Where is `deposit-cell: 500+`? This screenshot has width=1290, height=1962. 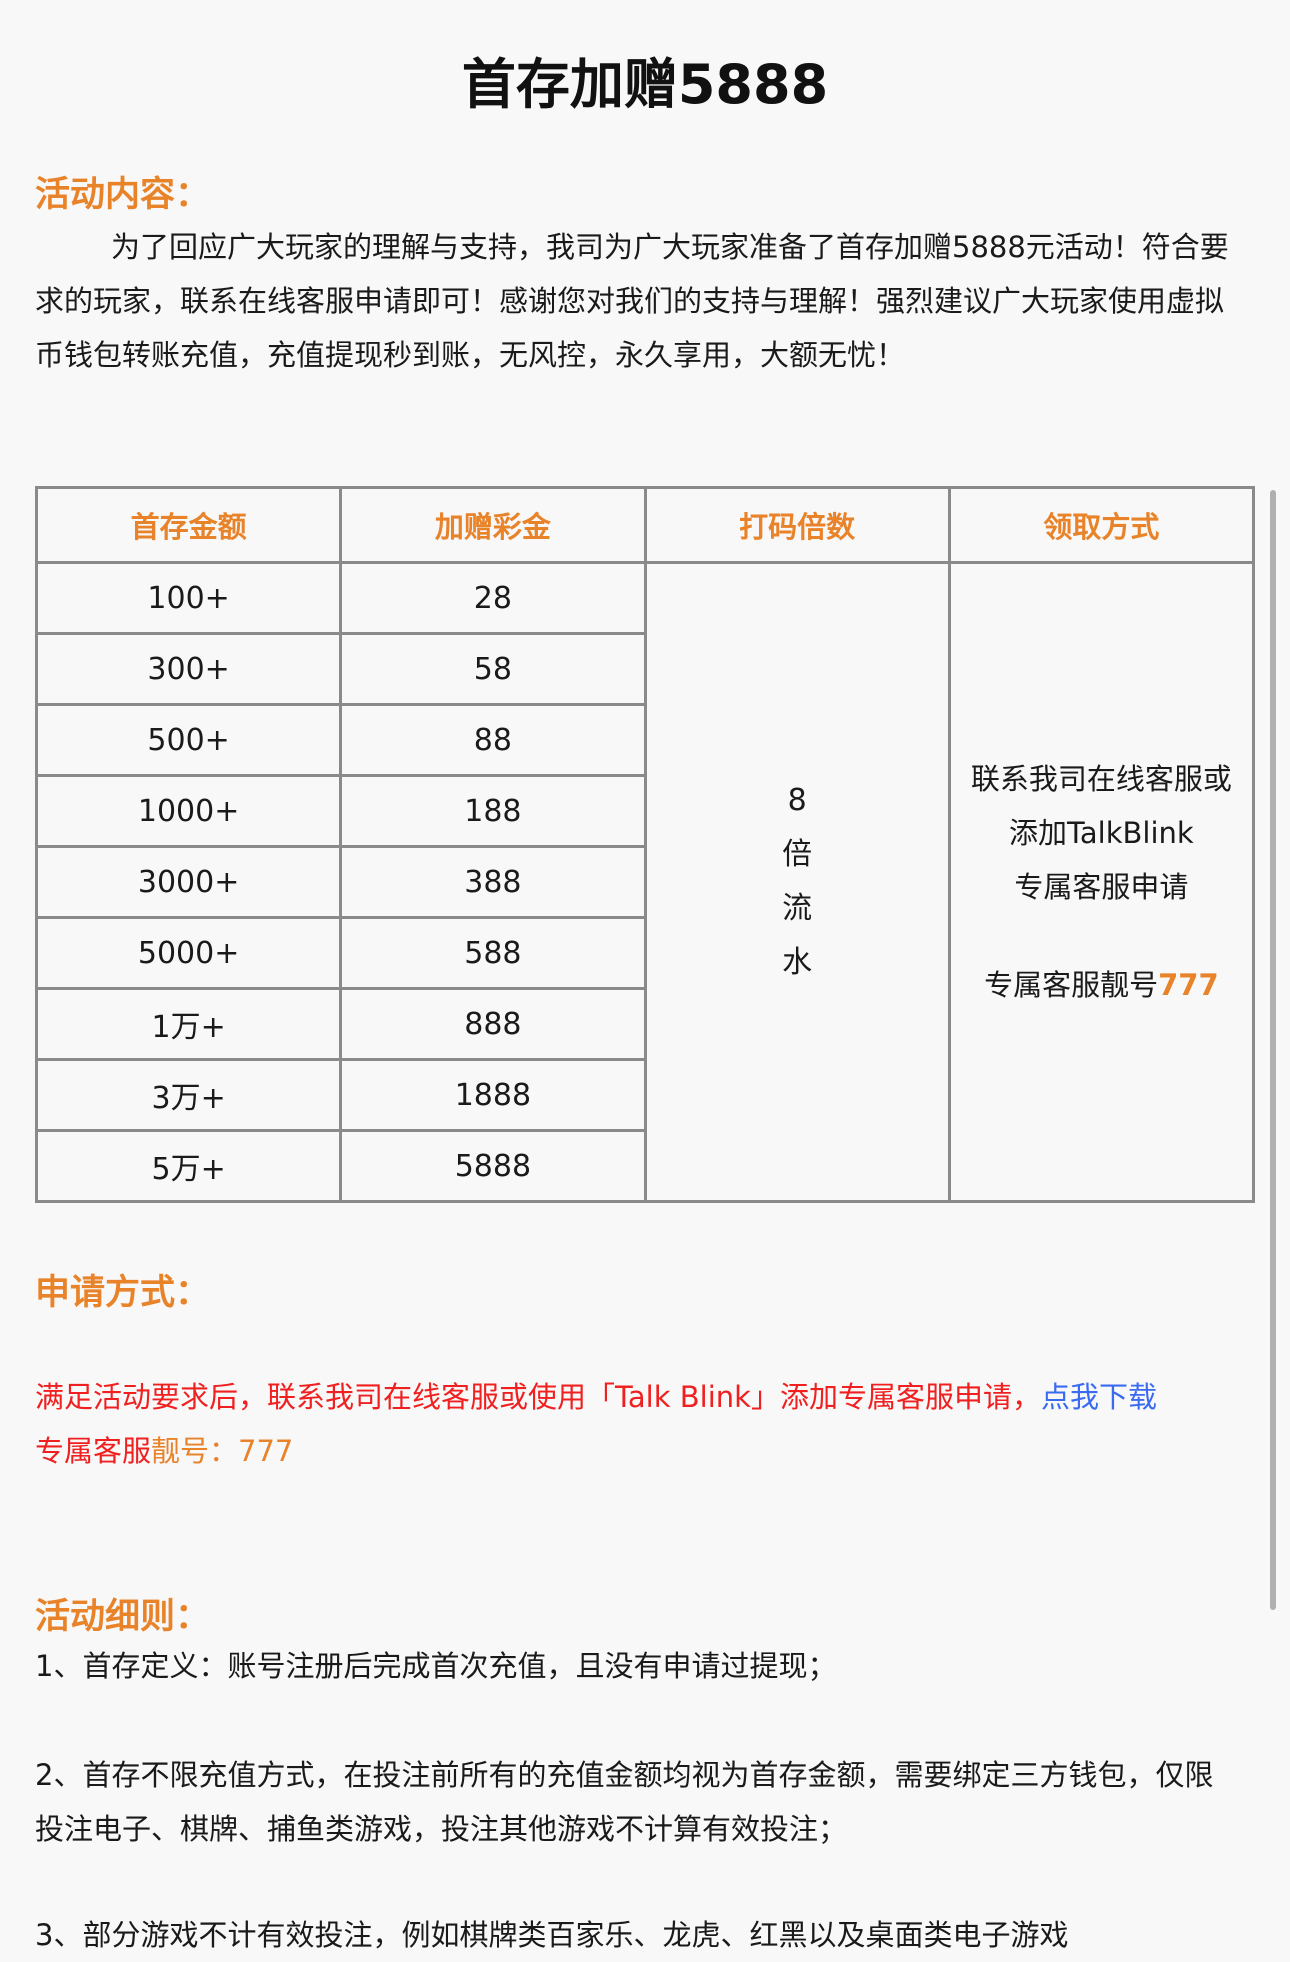 deposit-cell: 500+ is located at coordinates (188, 740).